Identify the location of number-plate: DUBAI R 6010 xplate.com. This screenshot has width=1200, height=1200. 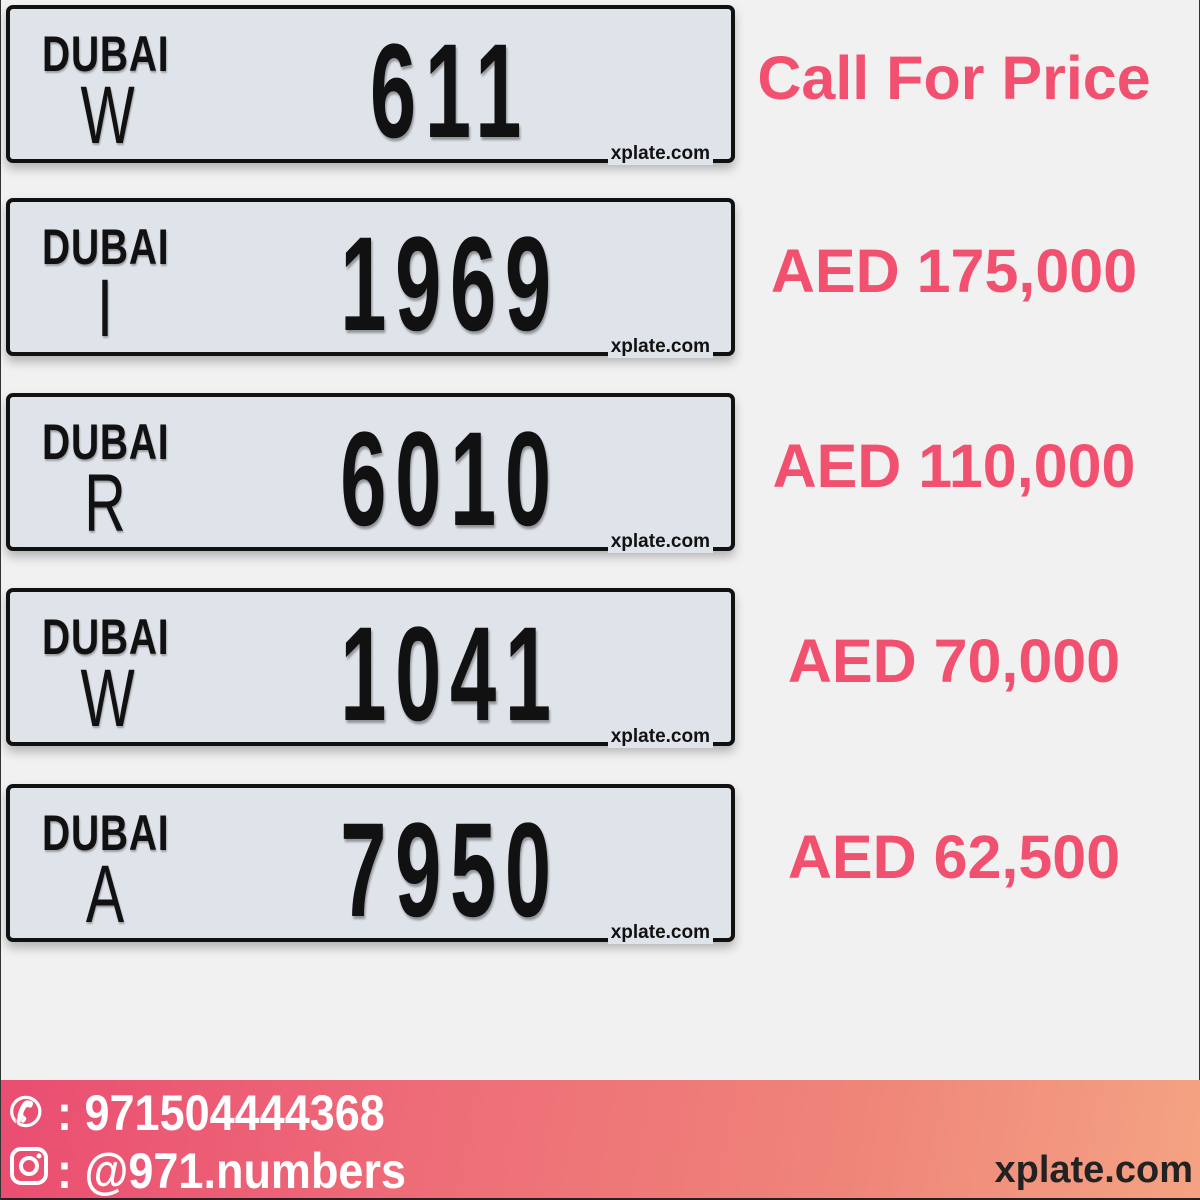
(370, 473).